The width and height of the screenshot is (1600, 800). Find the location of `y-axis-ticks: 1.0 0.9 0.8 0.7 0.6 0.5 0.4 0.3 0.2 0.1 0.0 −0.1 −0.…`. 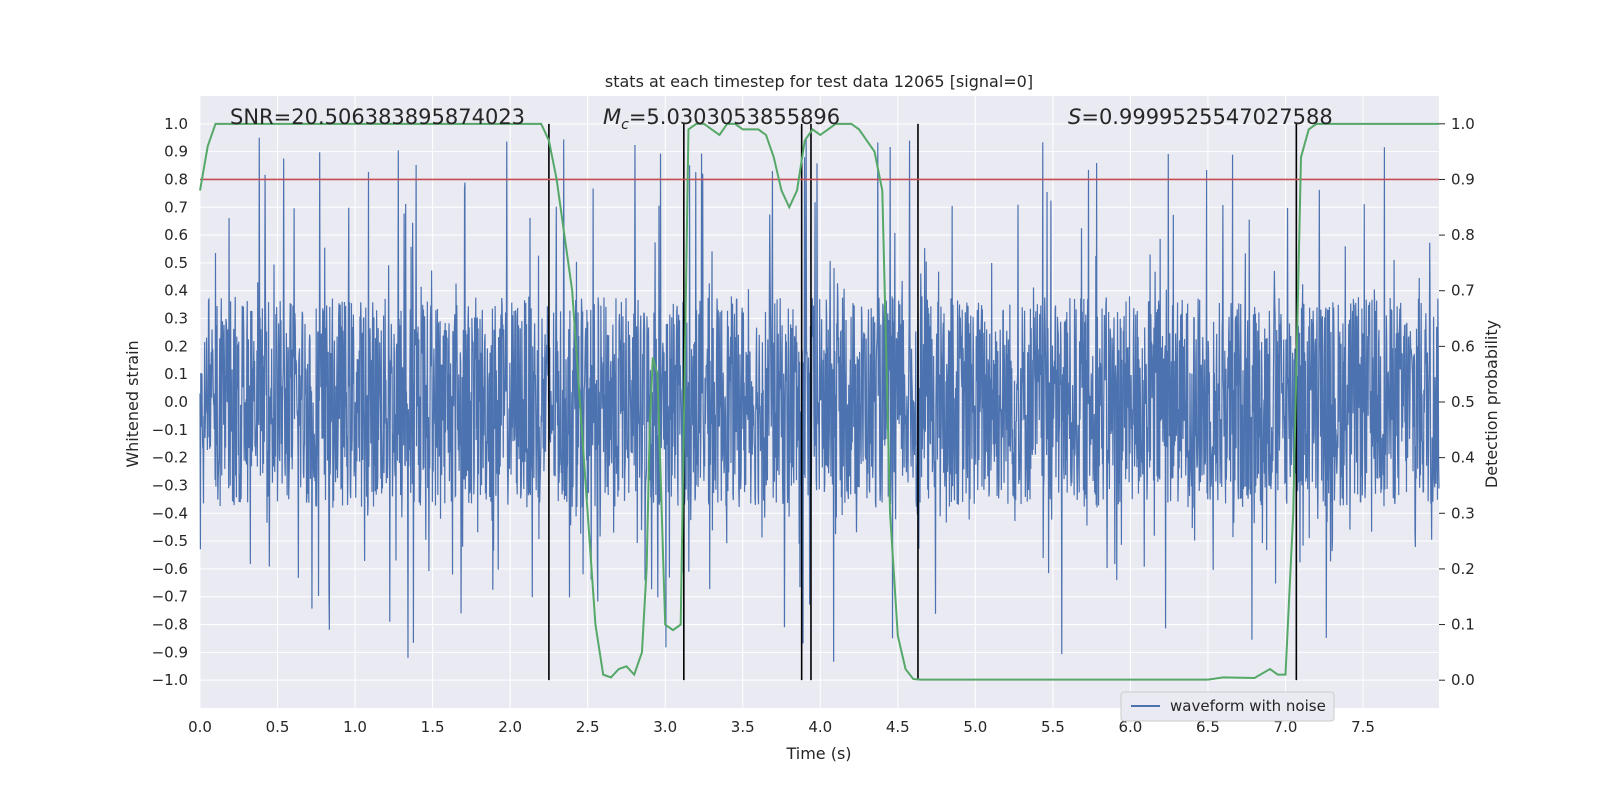

y-axis-ticks: 1.0 0.9 0.8 0.7 0.6 0.5 0.4 0.3 0.2 0.1 0.0 −0.1 −0.… is located at coordinates (170, 402).